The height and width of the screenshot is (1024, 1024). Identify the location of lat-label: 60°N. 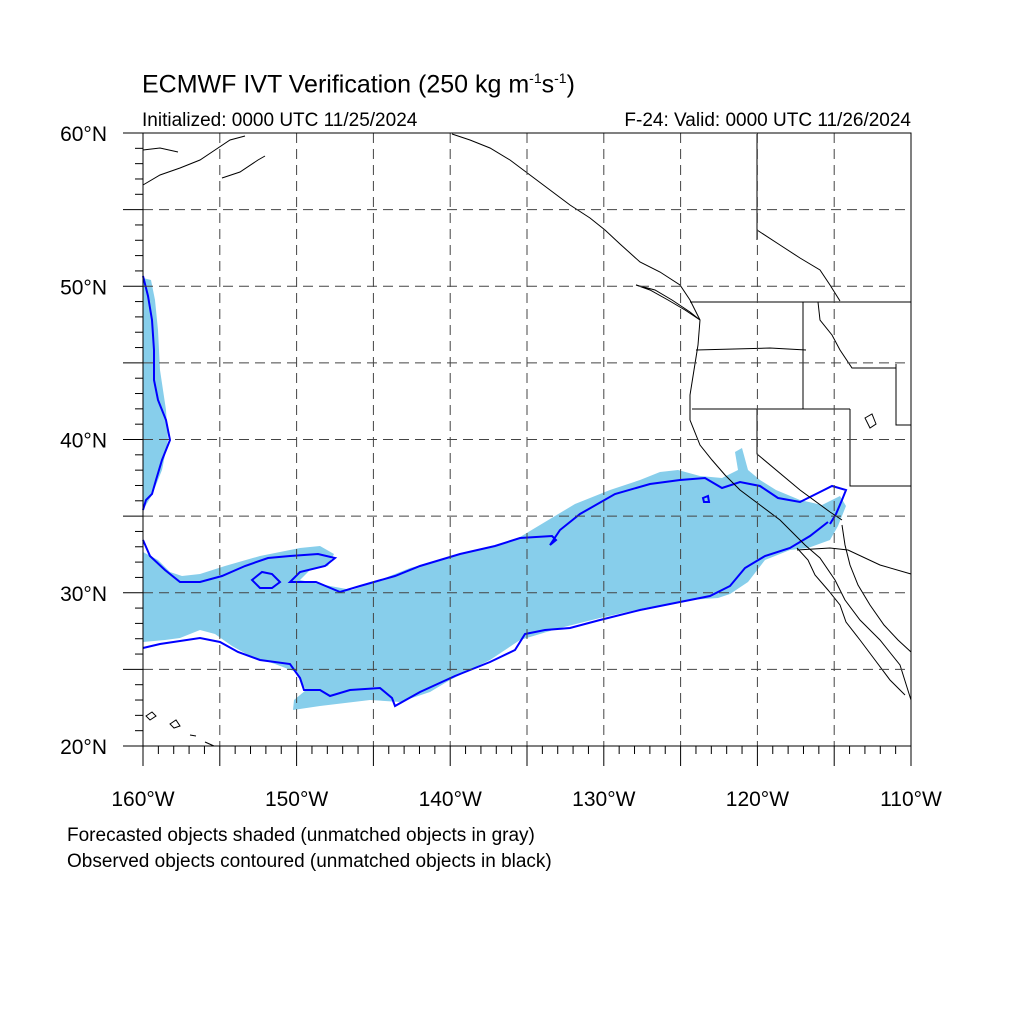
(83, 134).